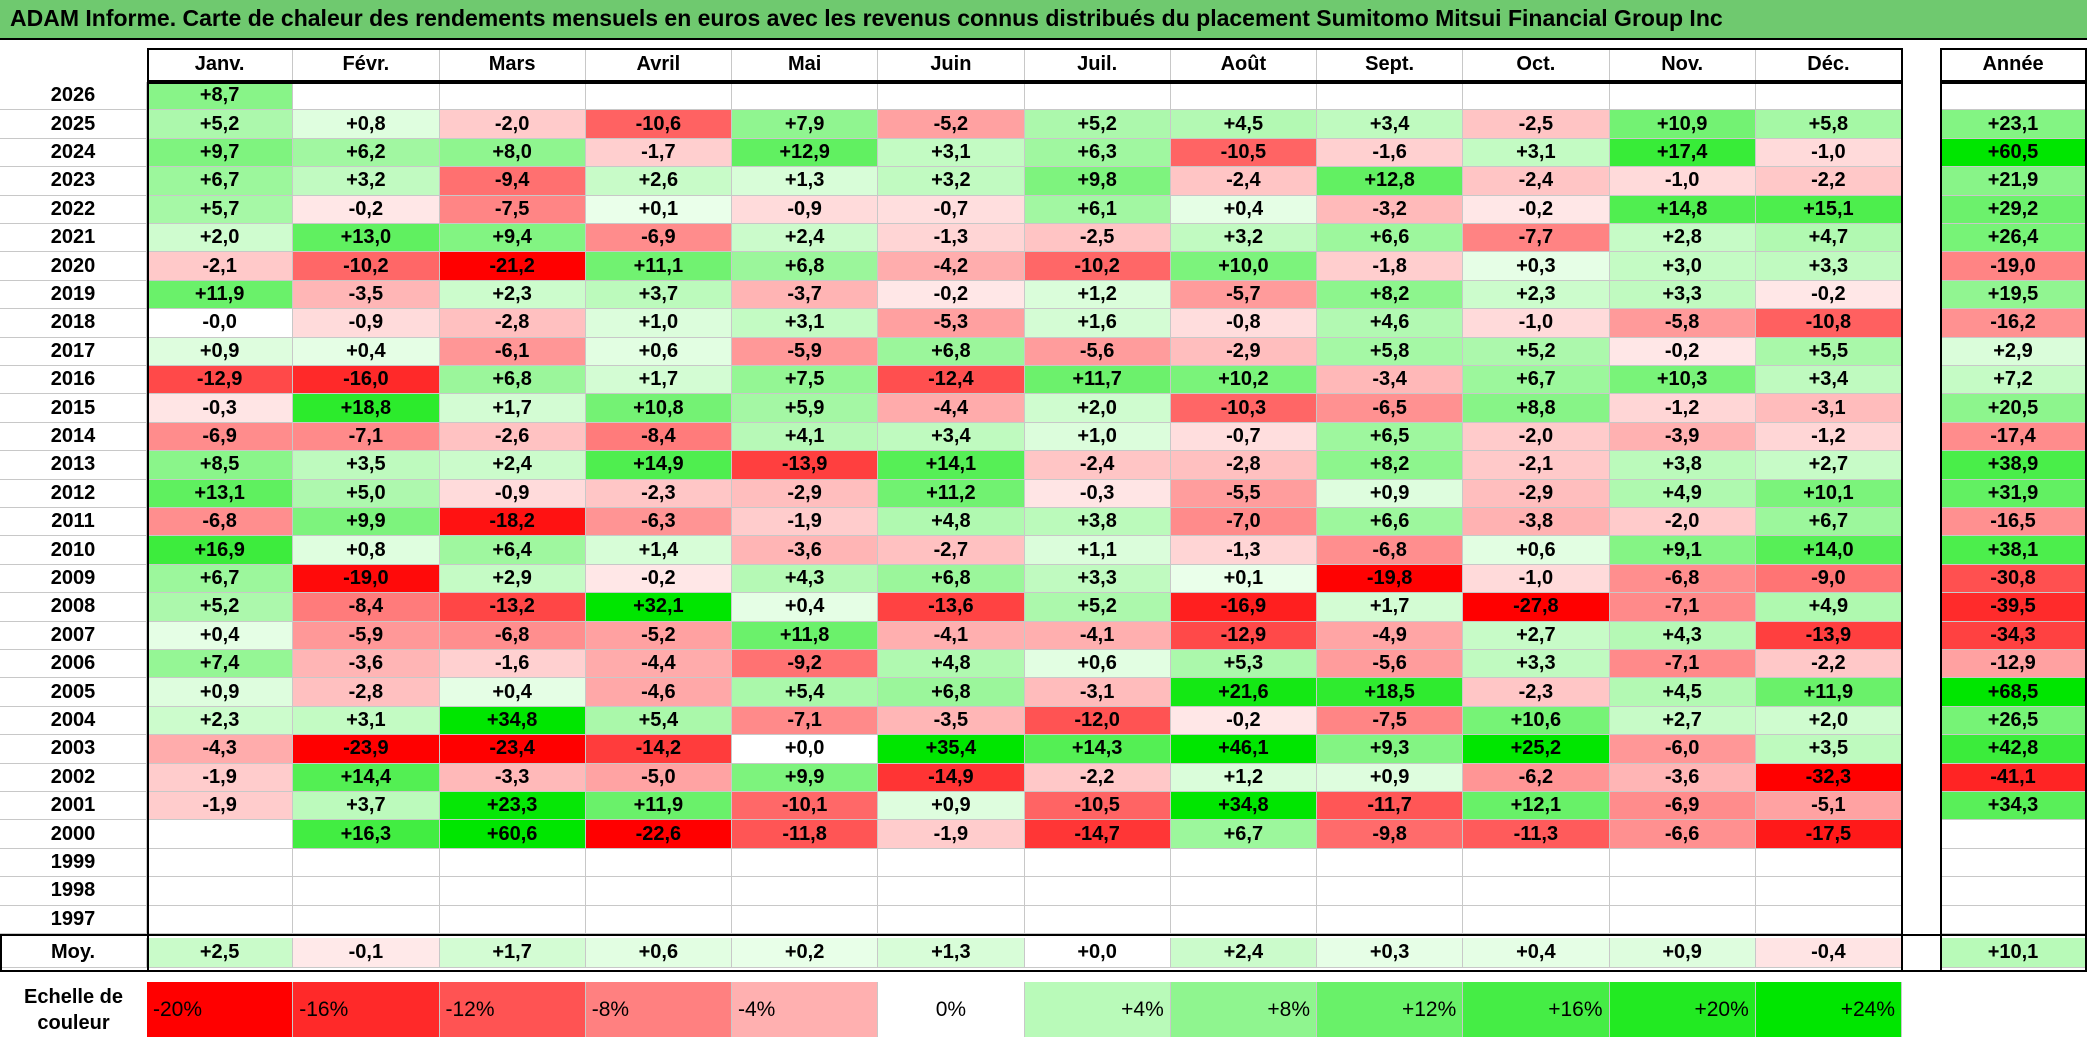 This screenshot has height=1037, width=2087. Describe the element at coordinates (1097, 323) in the screenshot. I see `heatmap-cell: +1,6` at that location.